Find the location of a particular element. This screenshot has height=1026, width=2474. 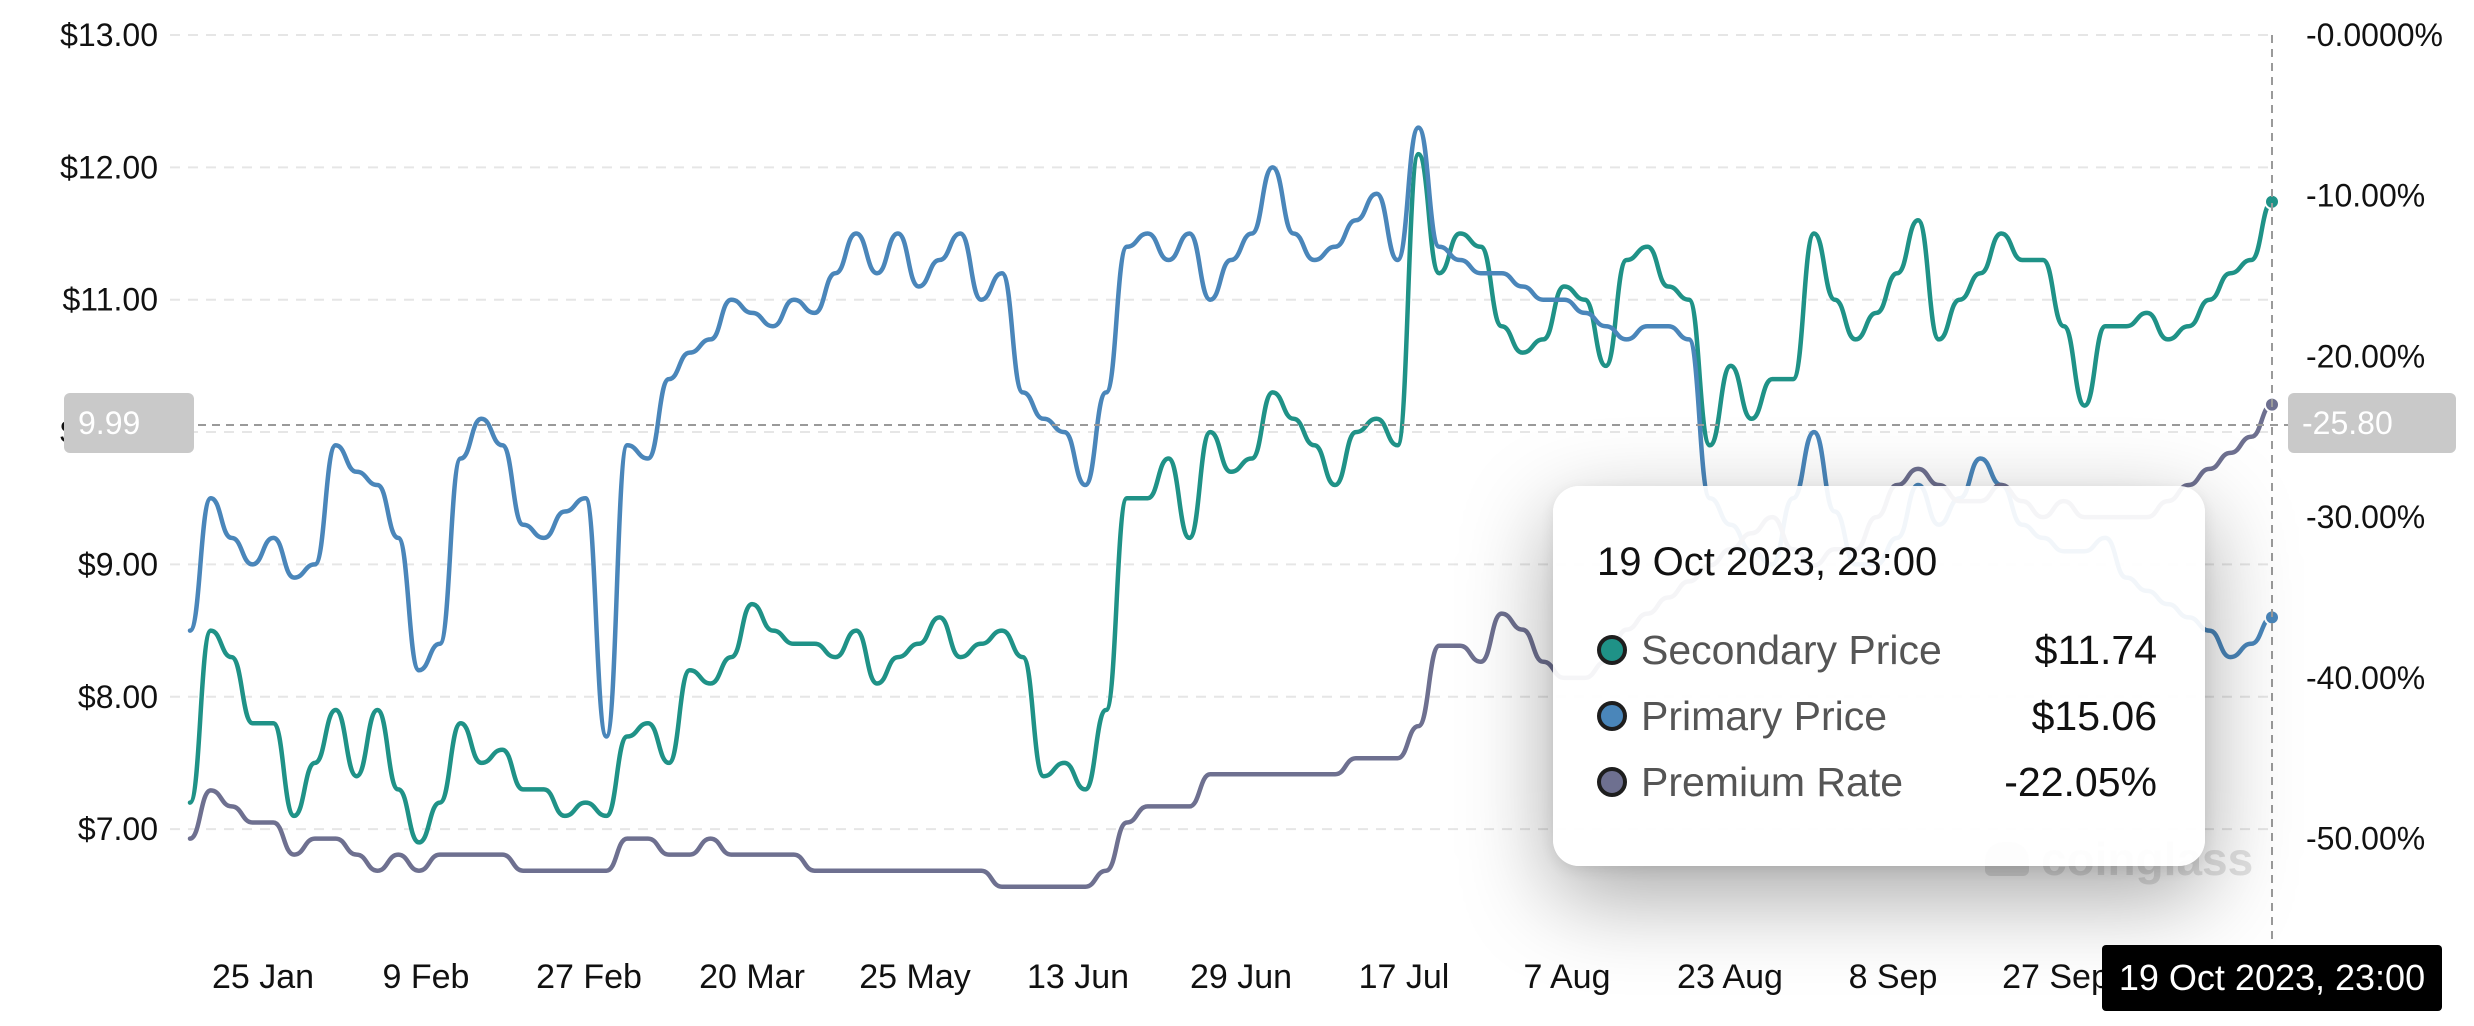

right-tick-label: -10.00% is located at coordinates (2365, 196).